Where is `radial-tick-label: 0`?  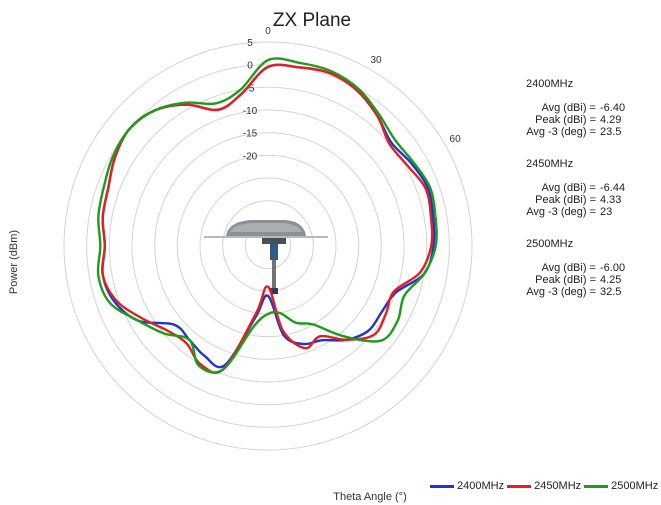 radial-tick-label: 0 is located at coordinates (250, 66).